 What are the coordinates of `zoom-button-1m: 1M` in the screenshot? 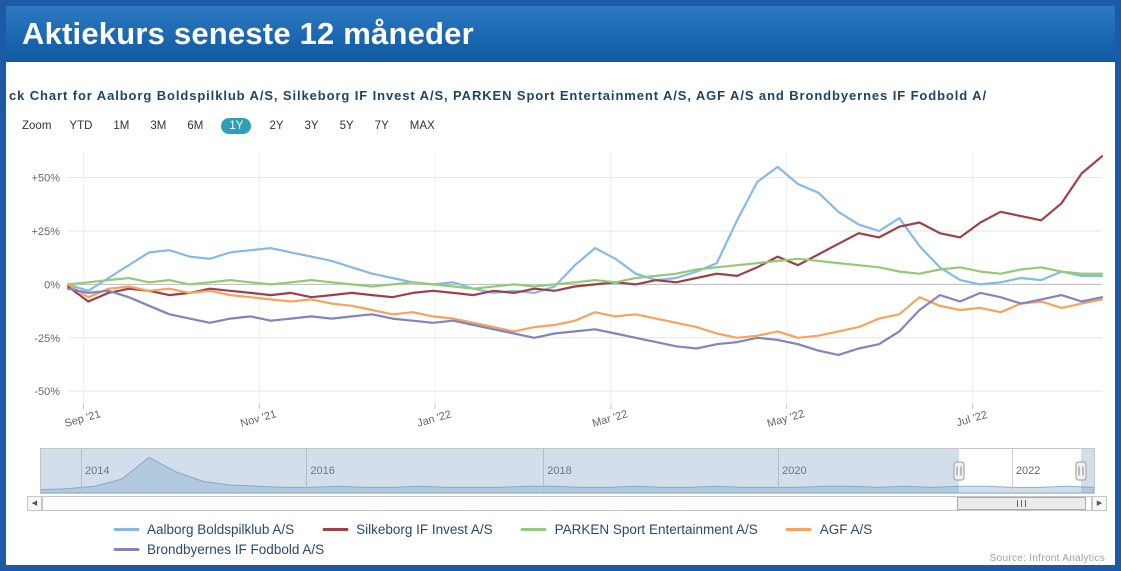 It's located at (121, 126).